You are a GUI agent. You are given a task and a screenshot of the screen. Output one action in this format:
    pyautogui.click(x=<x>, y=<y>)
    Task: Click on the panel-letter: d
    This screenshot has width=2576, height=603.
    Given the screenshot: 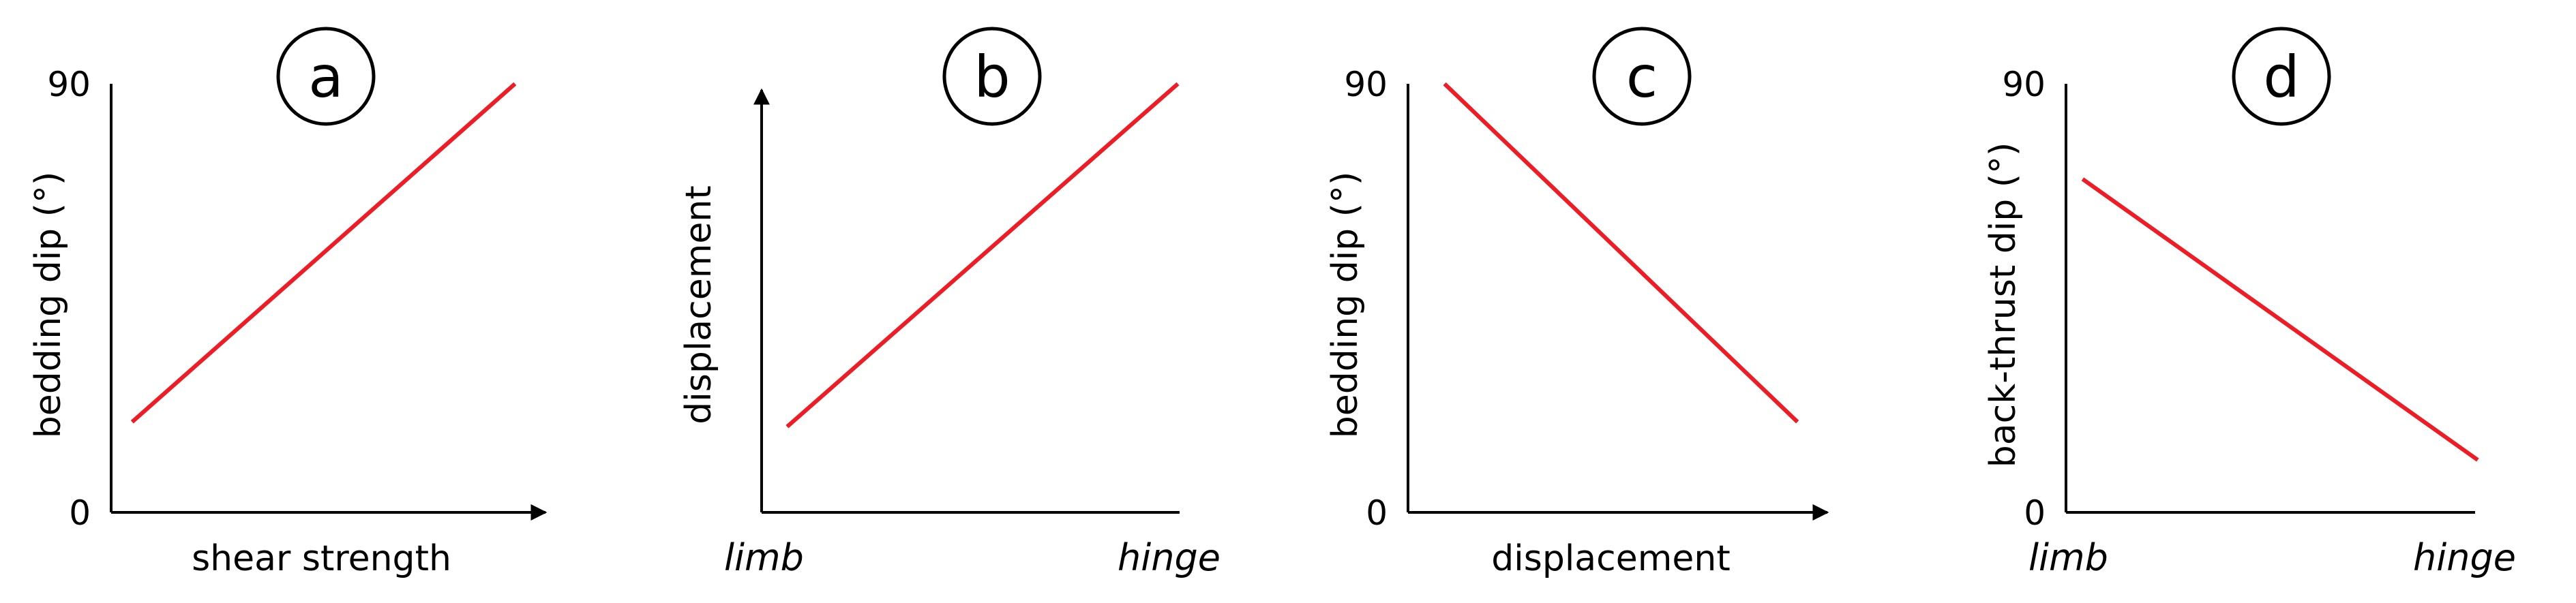 What is the action you would take?
    pyautogui.click(x=2281, y=77)
    